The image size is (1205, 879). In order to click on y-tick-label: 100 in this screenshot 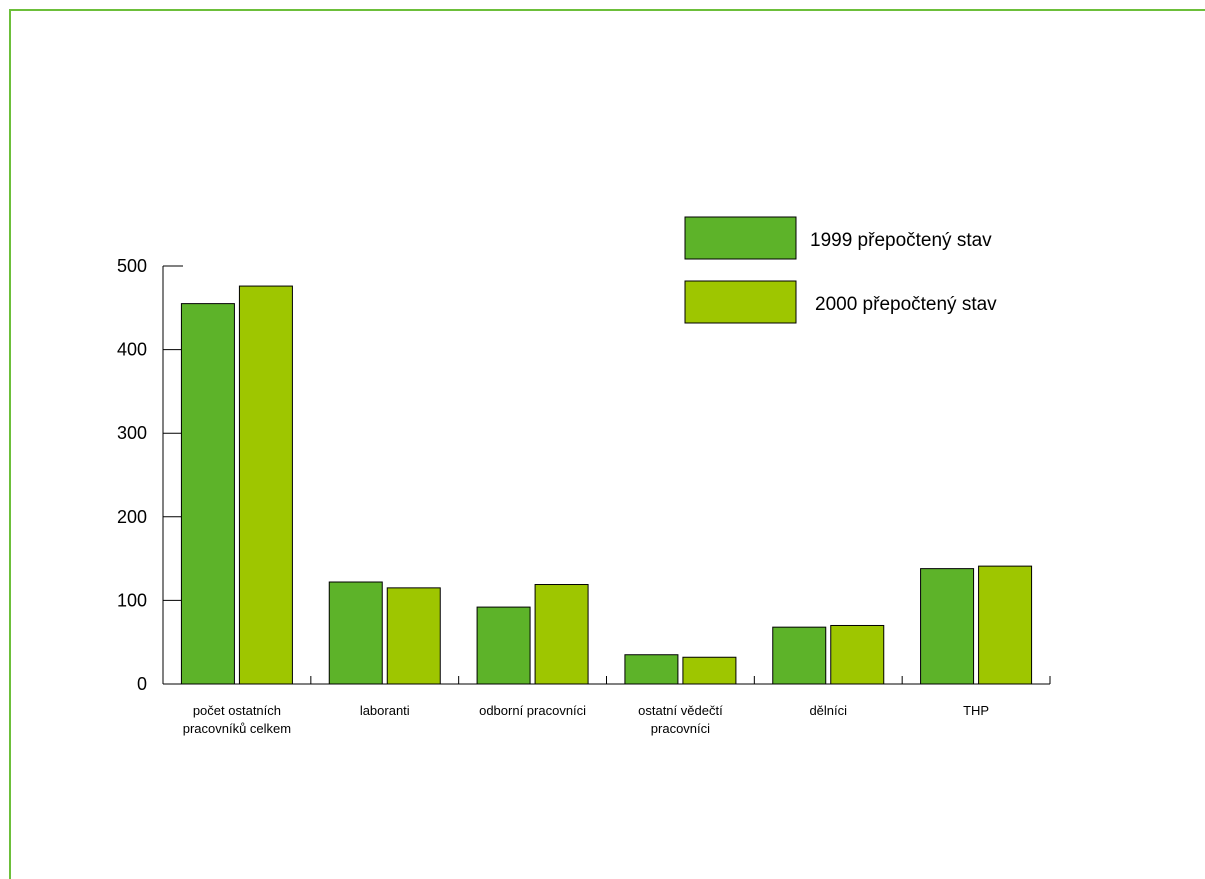, I will do `click(132, 600)`.